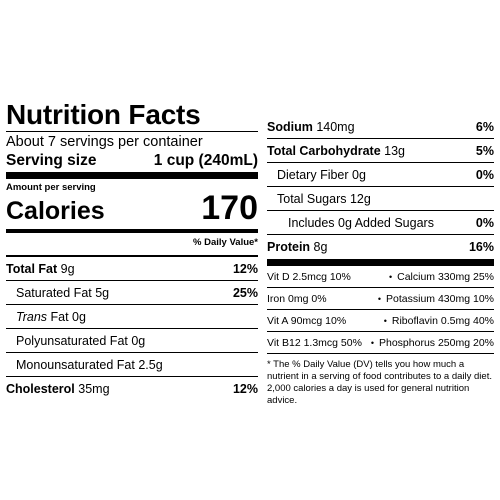 Image resolution: width=500 pixels, height=500 pixels. Describe the element at coordinates (132, 389) in the screenshot. I see `nutrient-row-cholesterol: Cholesterol 35mg 12%` at that location.